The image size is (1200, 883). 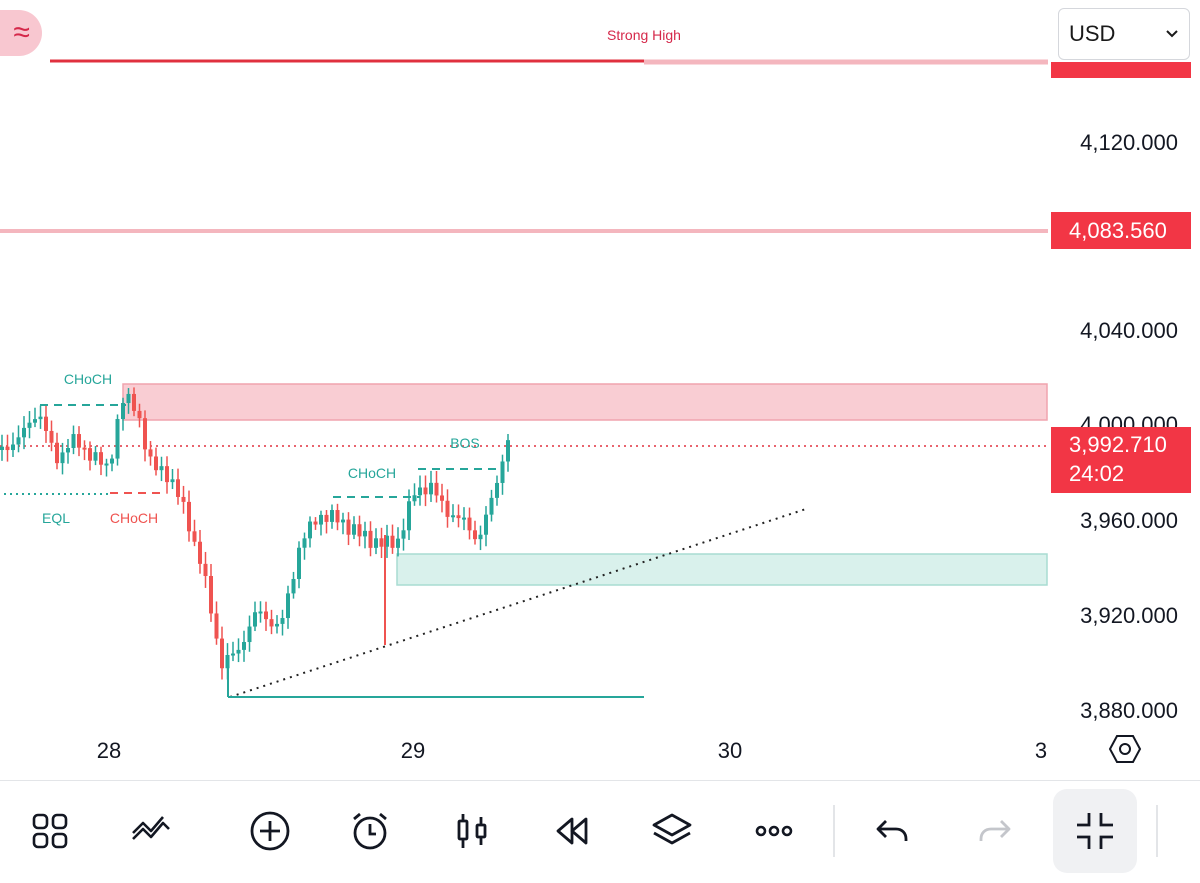 What do you see at coordinates (21, 33) in the screenshot?
I see `approx-icon: ≈` at bounding box center [21, 33].